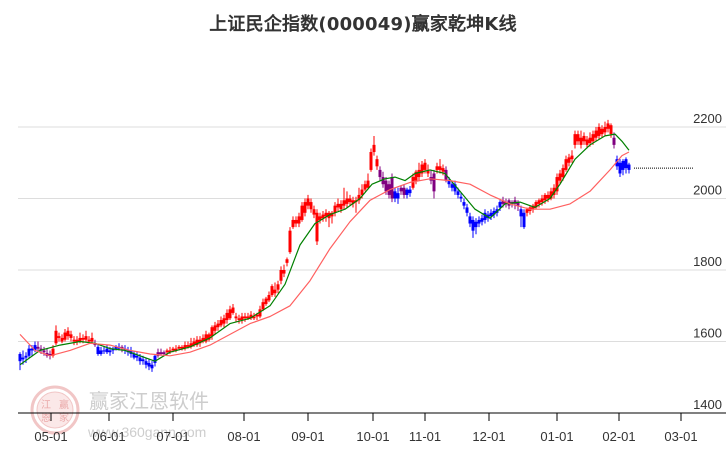  Describe the element at coordinates (46, 418) in the screenshot. I see `seal-char: 恩` at that location.